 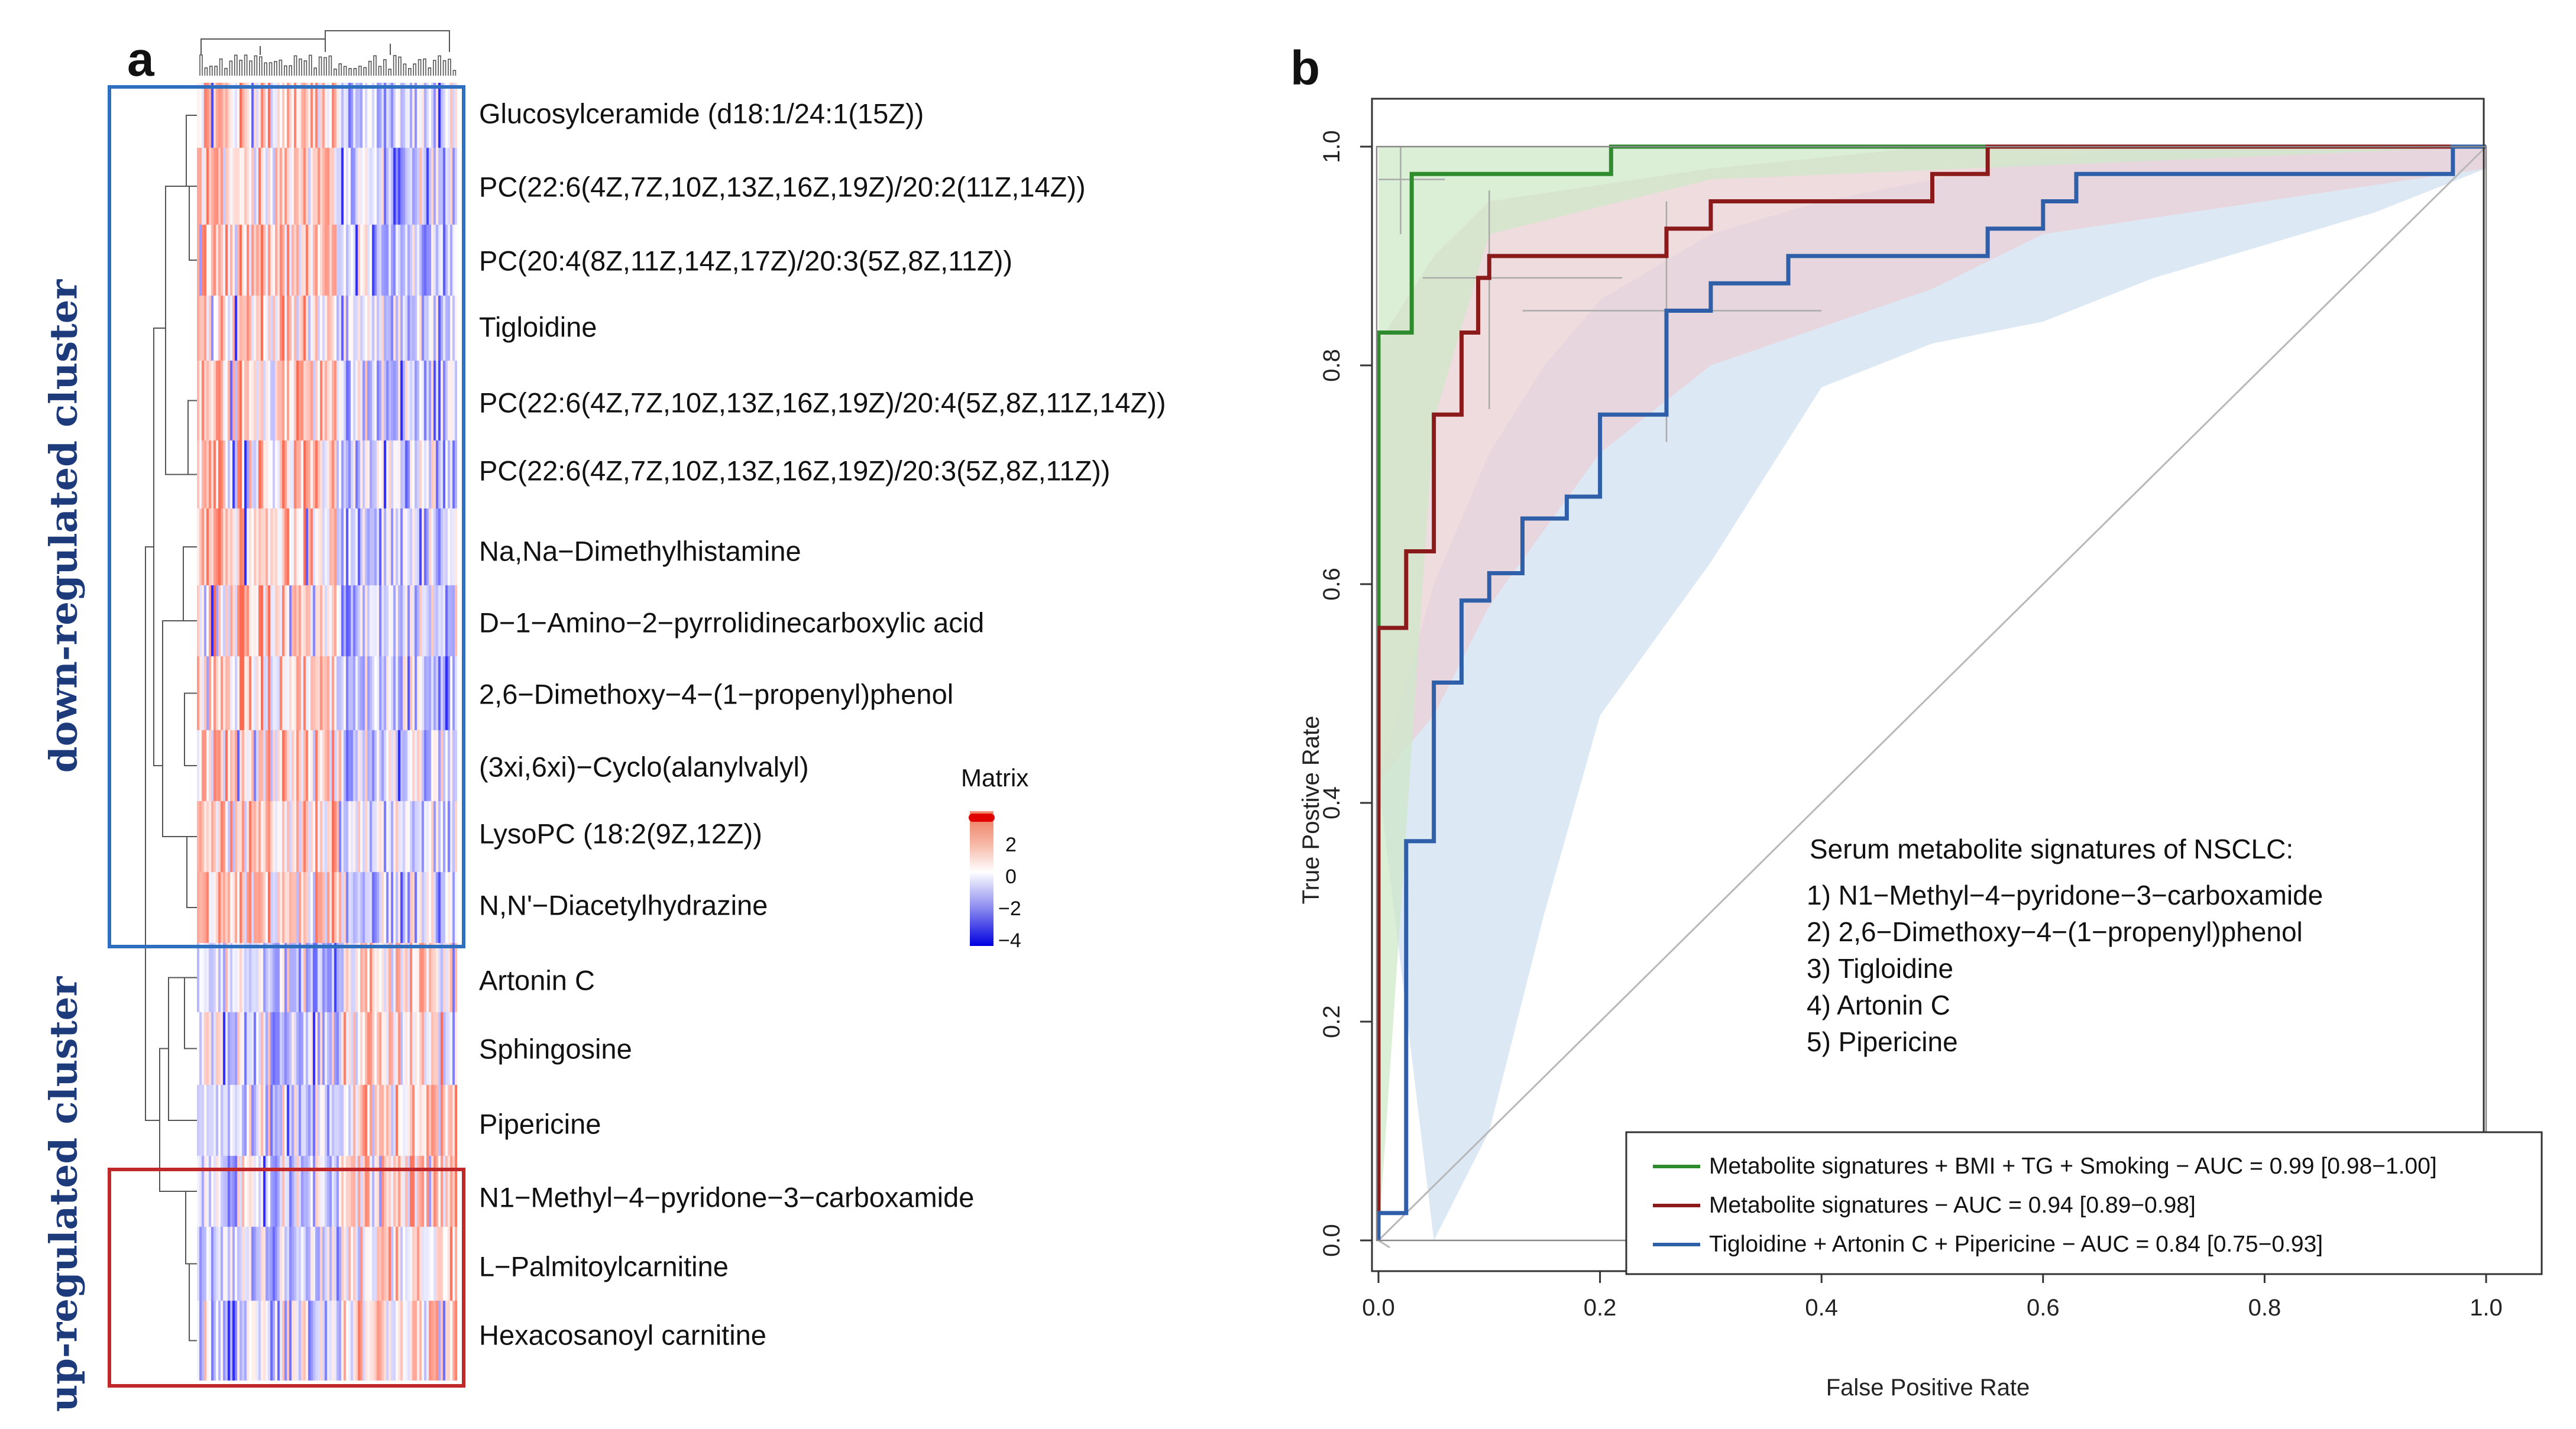 I want to click on legend-box, so click(x=2084, y=1203).